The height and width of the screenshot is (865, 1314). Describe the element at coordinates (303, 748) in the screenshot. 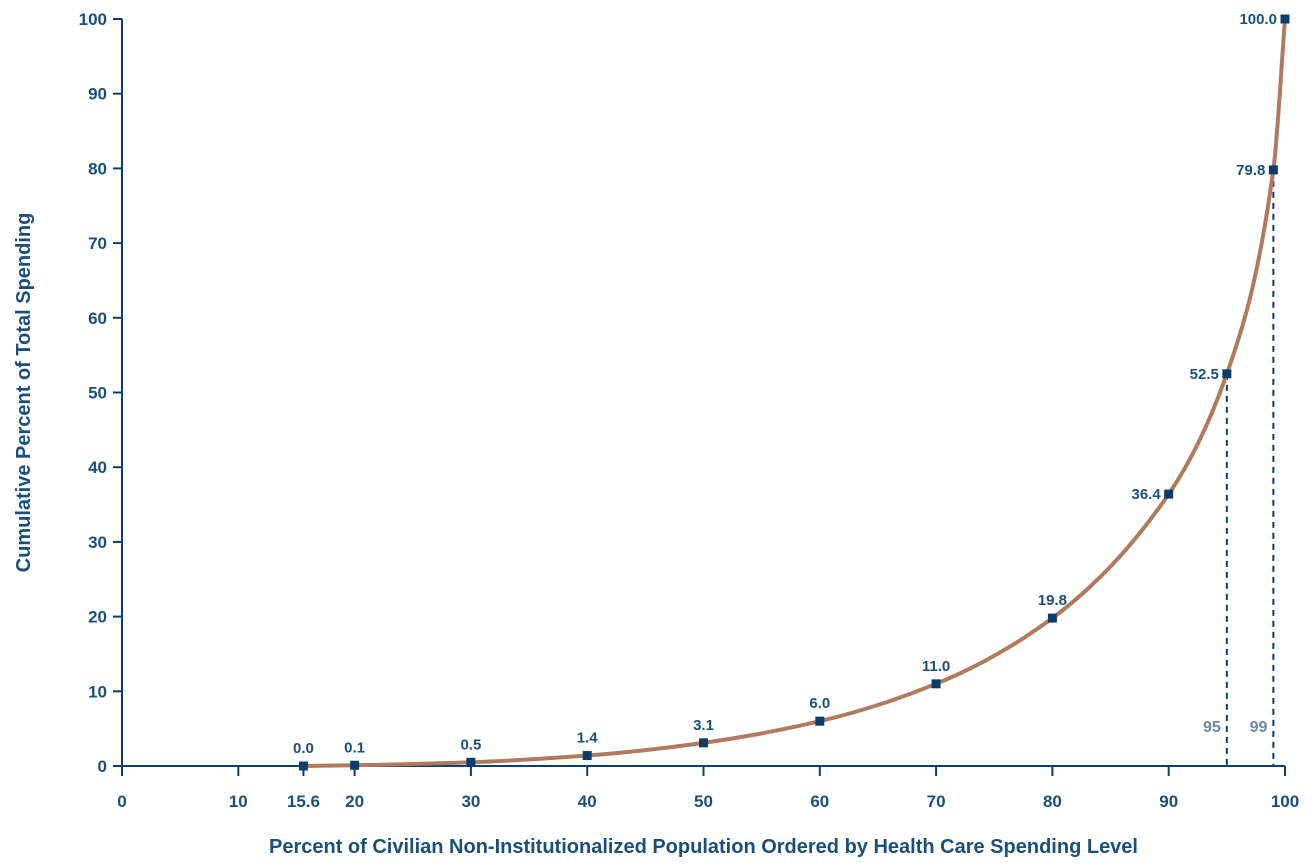

I see `data-label: 0.0` at that location.